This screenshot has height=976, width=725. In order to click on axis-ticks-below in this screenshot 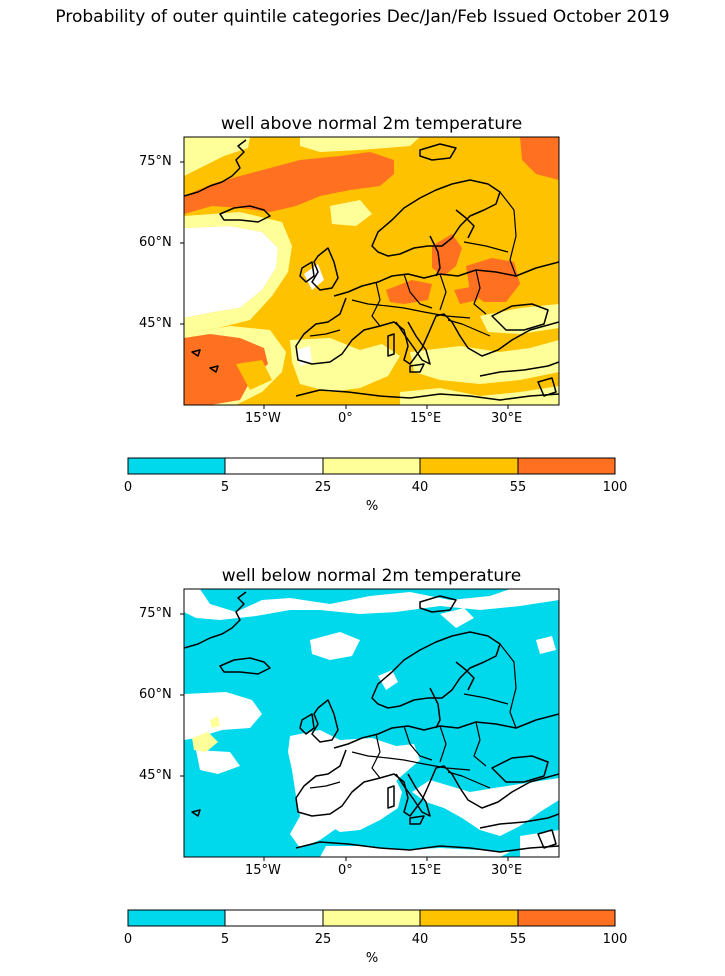, I will do `click(344, 737)`.